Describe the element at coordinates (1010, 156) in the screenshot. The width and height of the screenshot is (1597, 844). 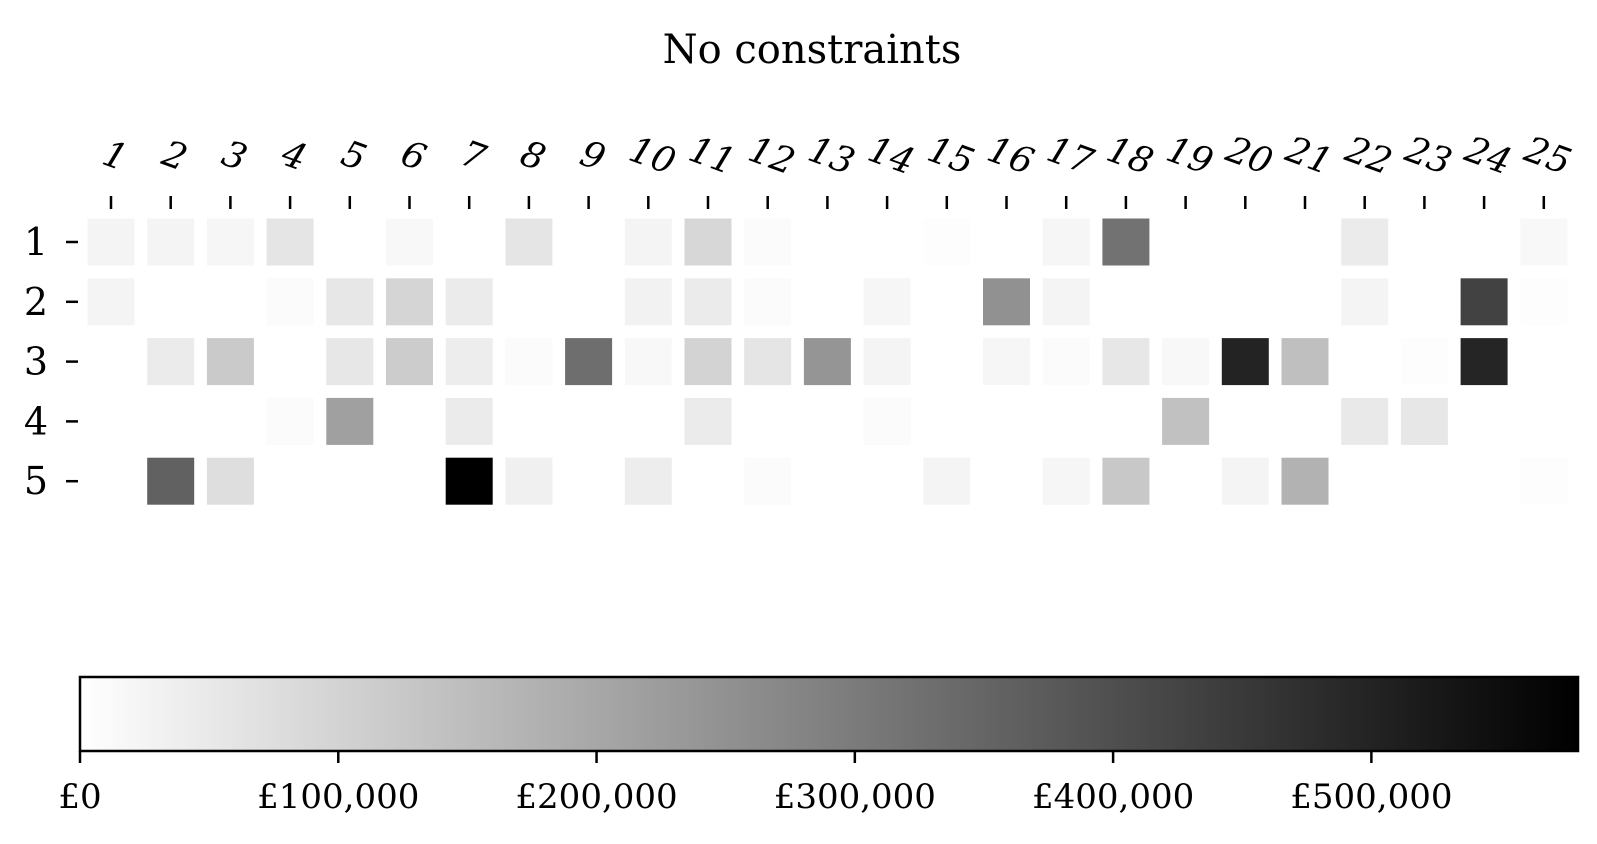
I see `column-tick-label: 16` at that location.